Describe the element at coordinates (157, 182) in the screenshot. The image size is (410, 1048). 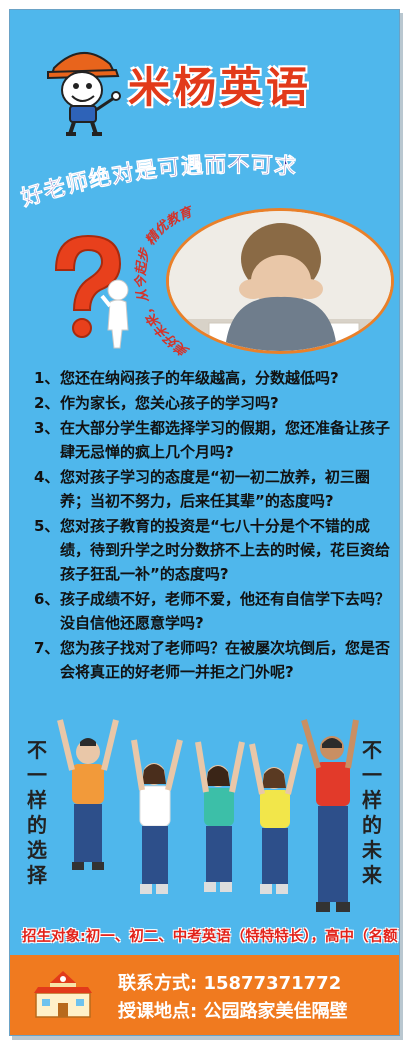
I see `slogan-banner: 好老师绝对是可遇而不可求` at that location.